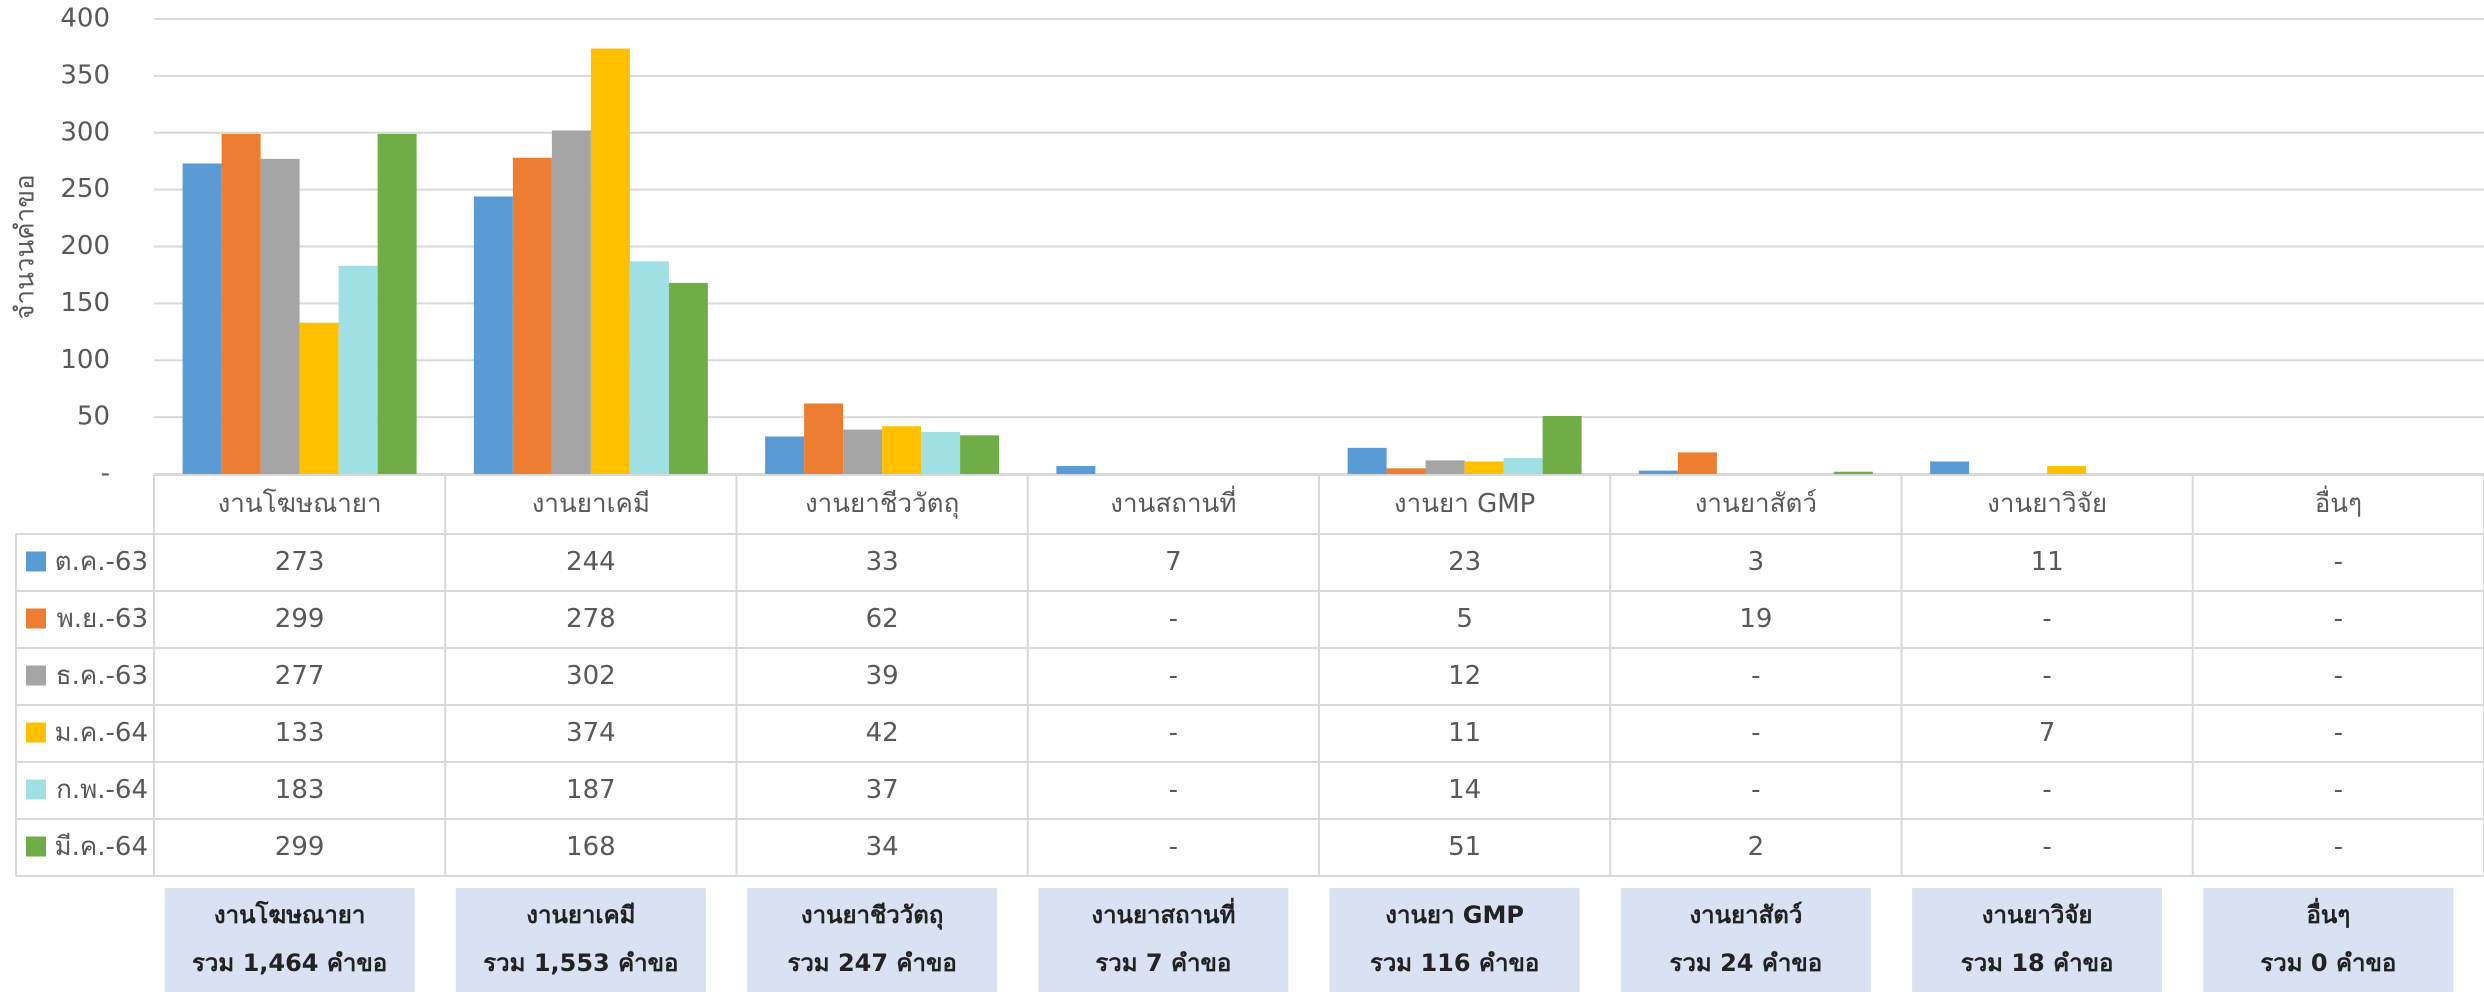 The image size is (2484, 997). Describe the element at coordinates (85, 189) in the screenshot. I see `y-tick-label: 250` at that location.